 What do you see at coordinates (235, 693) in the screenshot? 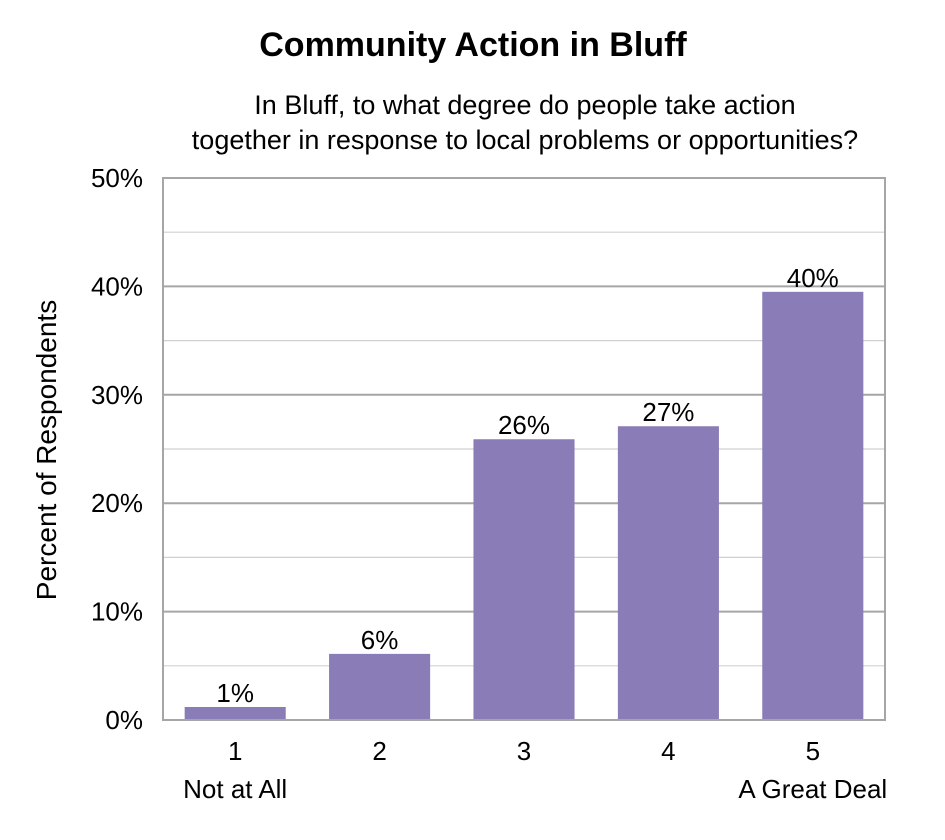
I see `data-label: 1%` at bounding box center [235, 693].